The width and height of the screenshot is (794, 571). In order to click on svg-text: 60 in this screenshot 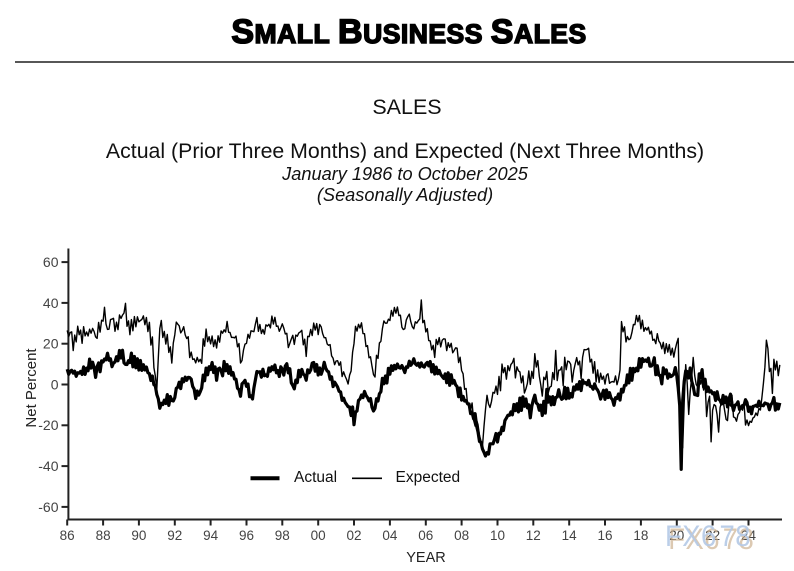, I will do `click(51, 262)`.